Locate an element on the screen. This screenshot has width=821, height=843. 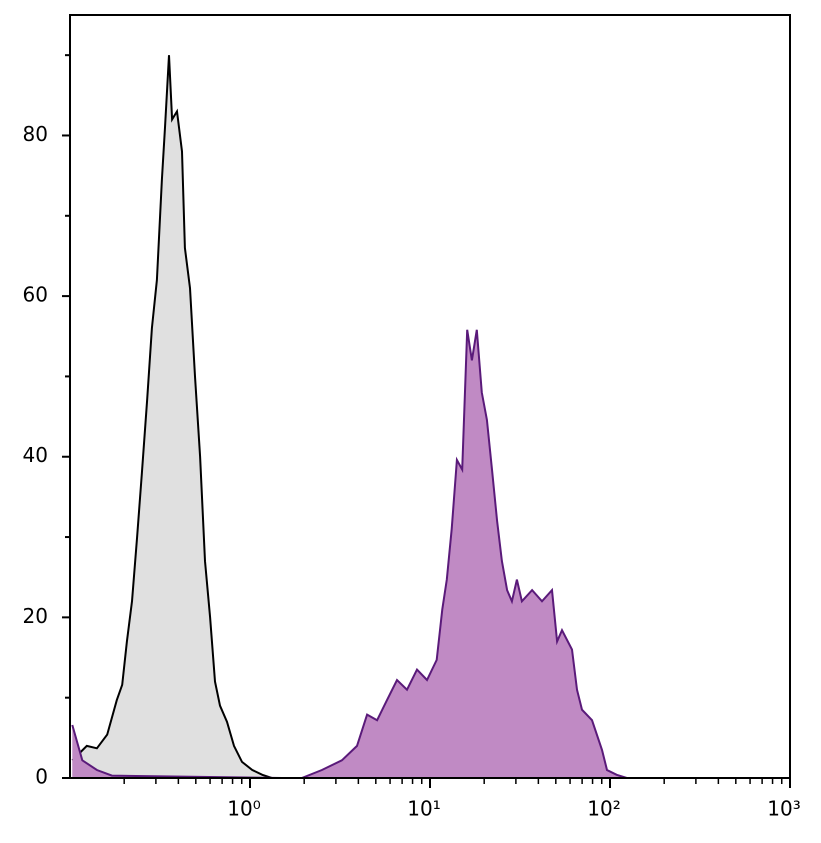
y-tick-label: 40 is located at coordinates (35, 455).